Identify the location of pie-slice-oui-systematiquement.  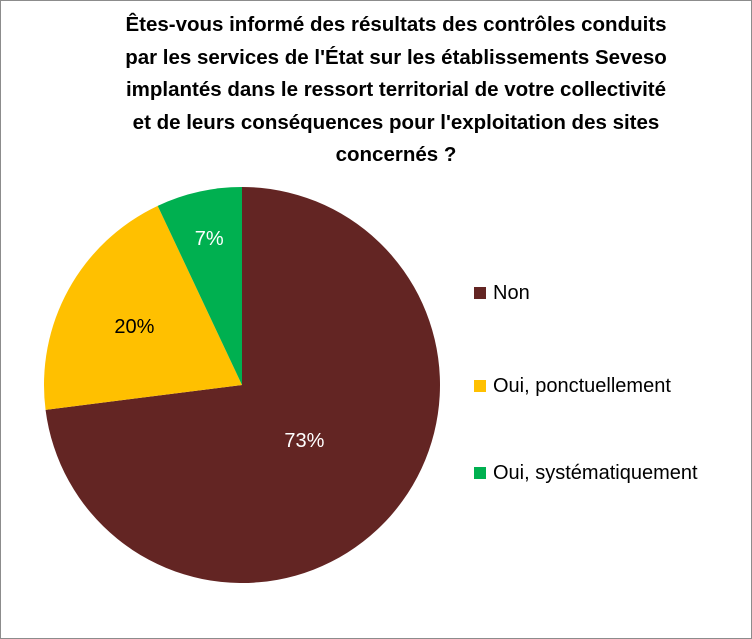
(199, 285).